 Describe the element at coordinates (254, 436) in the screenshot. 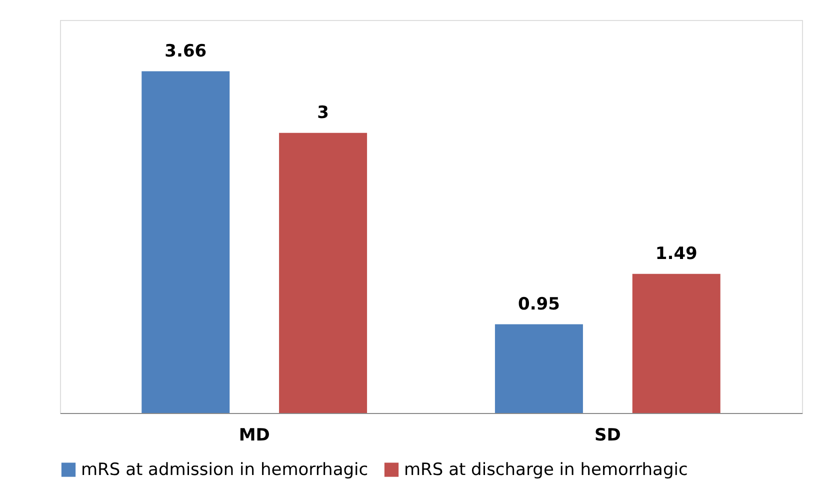

I see `x-tick-label: MD` at that location.